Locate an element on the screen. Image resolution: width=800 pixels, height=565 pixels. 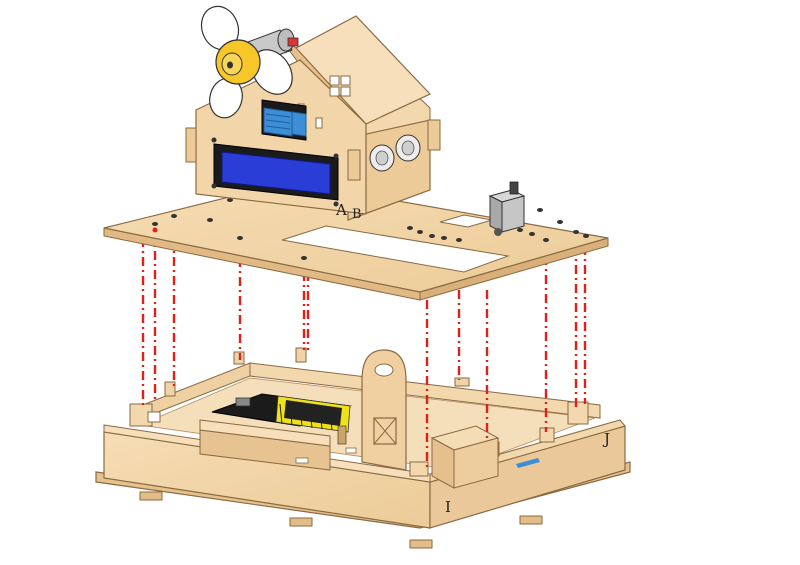
part-label-i: I is located at coordinates (448, 507).